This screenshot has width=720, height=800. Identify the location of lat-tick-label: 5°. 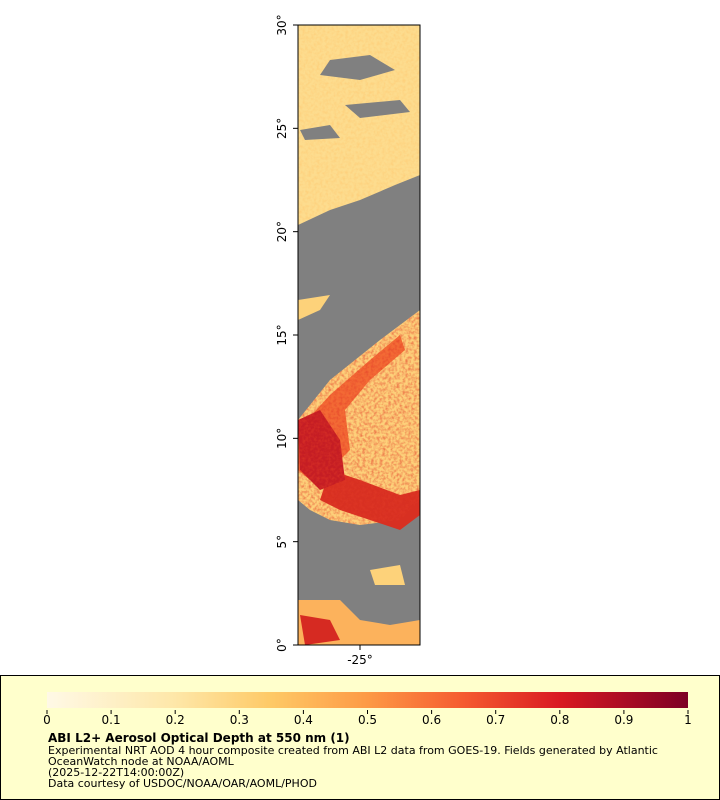
(282, 542).